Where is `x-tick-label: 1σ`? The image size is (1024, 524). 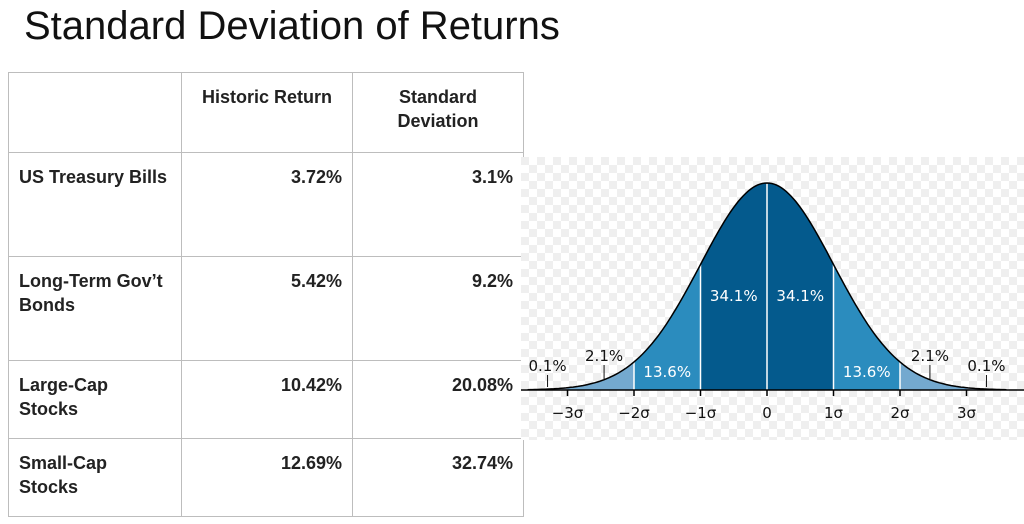 x-tick-label: 1σ is located at coordinates (834, 413).